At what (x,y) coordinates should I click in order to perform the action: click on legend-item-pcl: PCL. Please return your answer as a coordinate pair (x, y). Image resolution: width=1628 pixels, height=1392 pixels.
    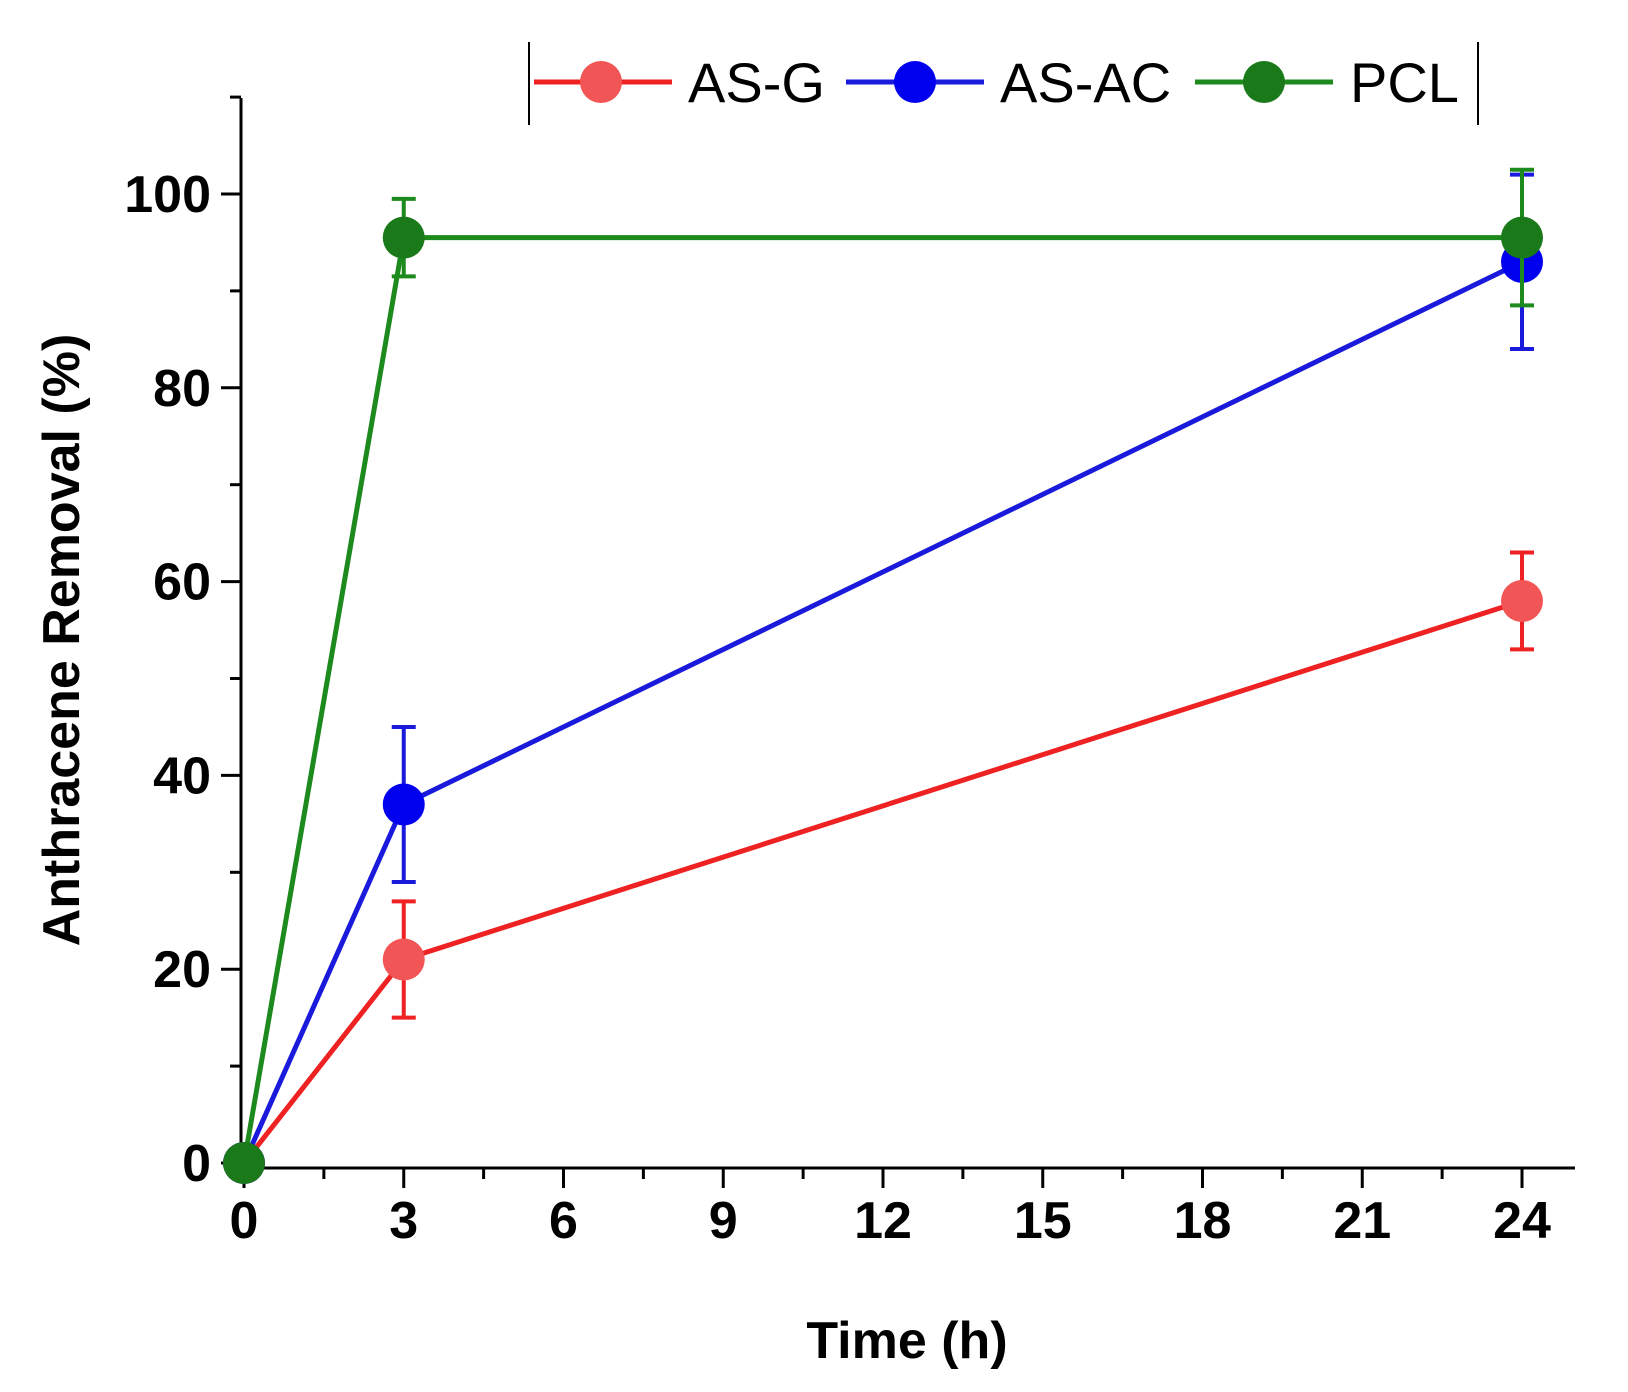
    Looking at the image, I should click on (1327, 82).